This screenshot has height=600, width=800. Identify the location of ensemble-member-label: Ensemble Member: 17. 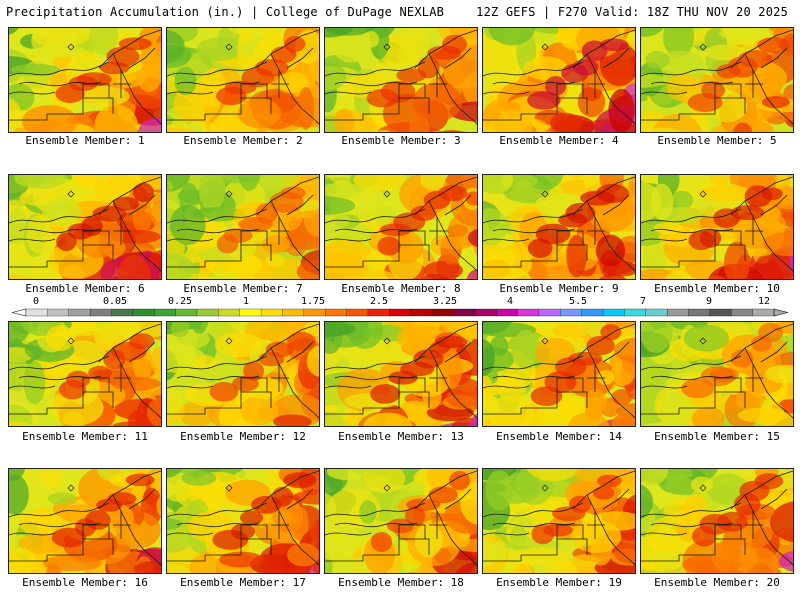
(243, 582).